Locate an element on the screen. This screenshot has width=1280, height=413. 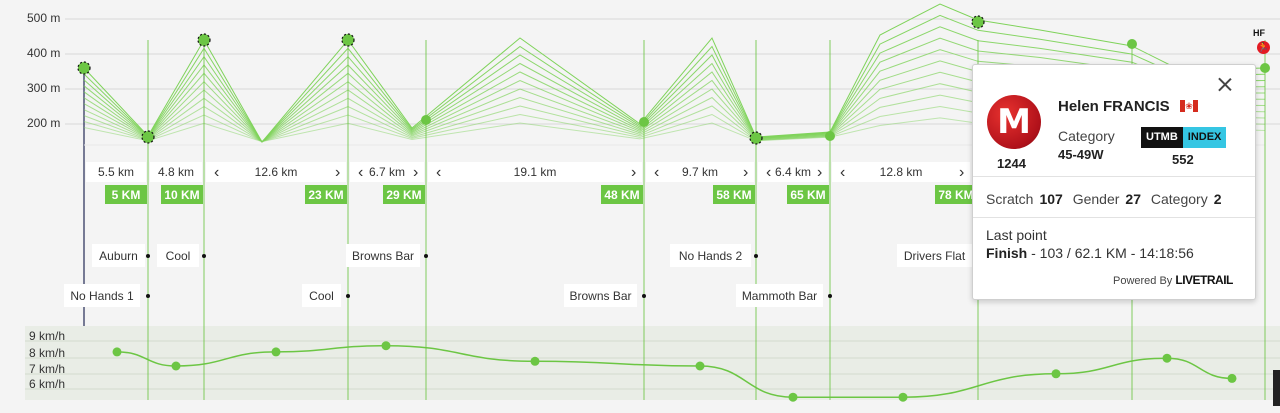
gender-label: Gender is located at coordinates (1096, 199).